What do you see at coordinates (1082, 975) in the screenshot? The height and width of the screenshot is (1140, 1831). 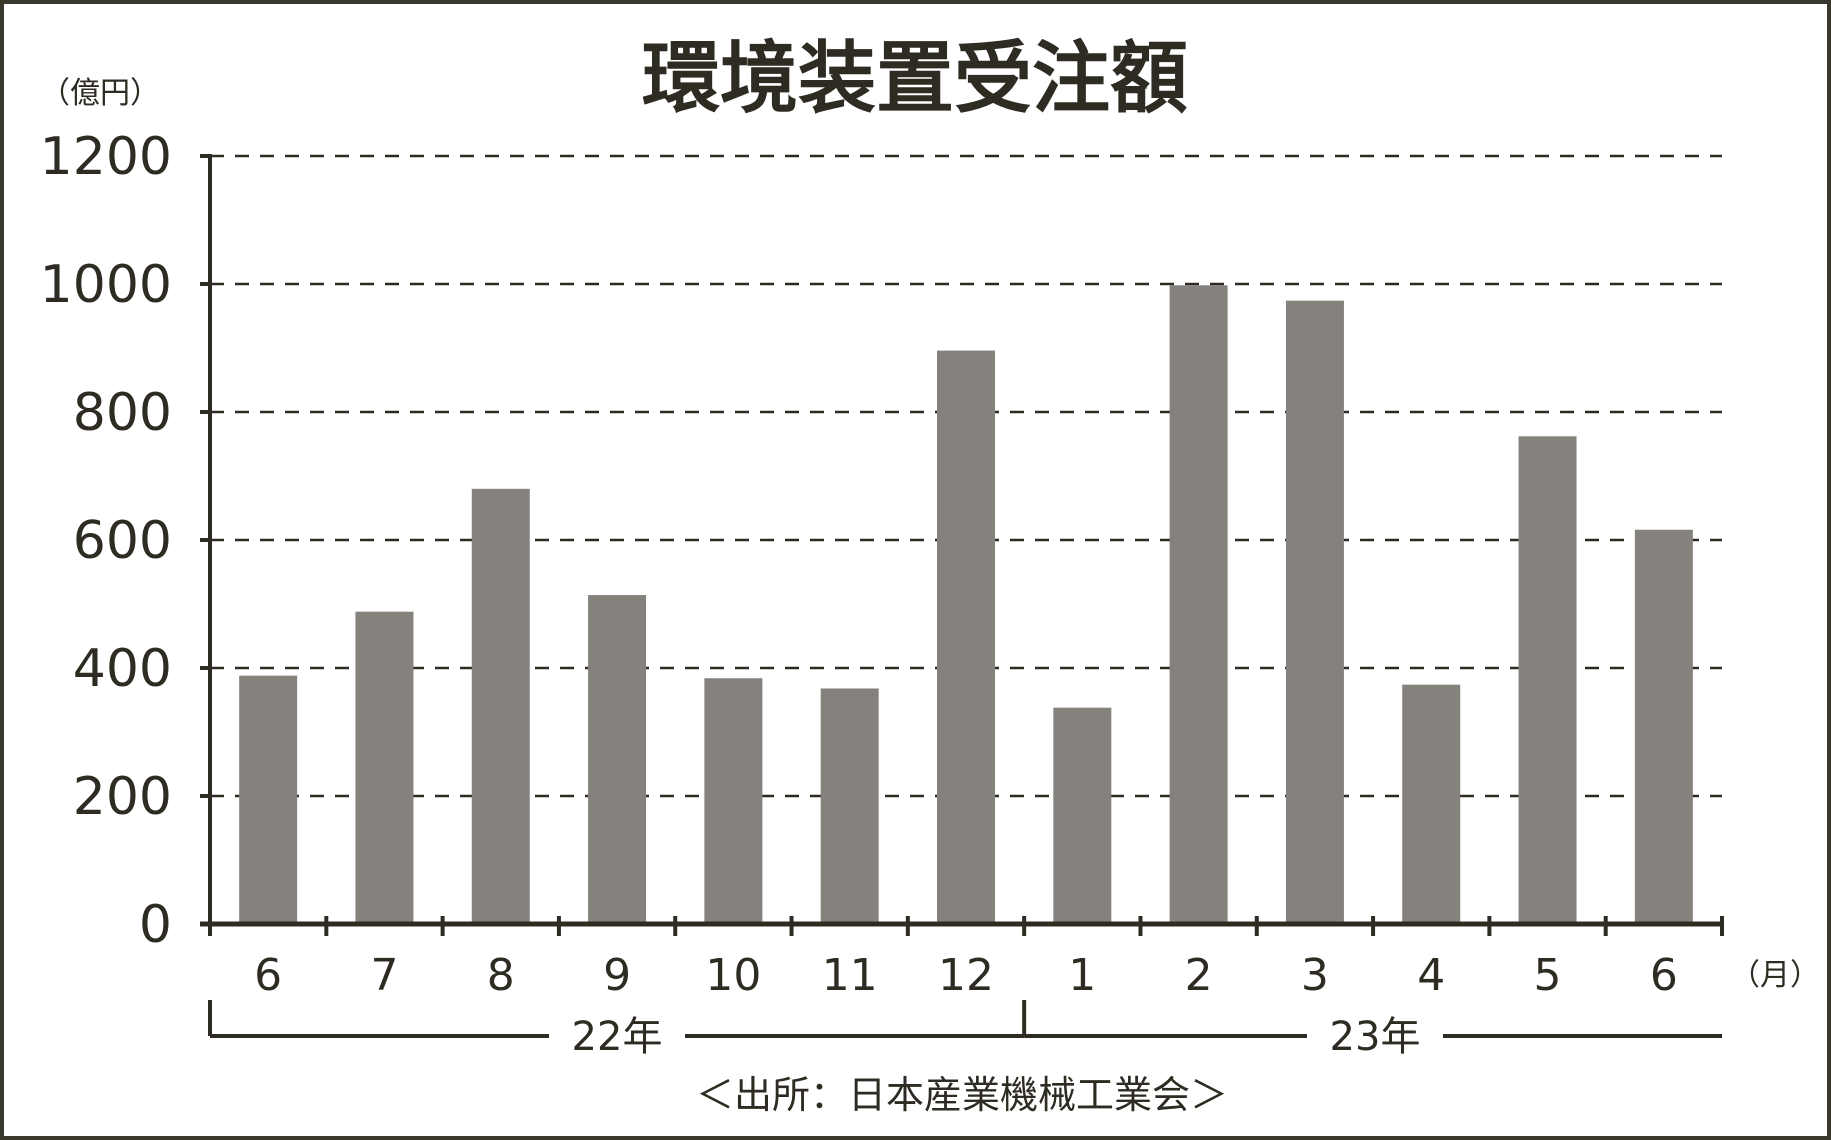 I see `x-tick-label: 1` at bounding box center [1082, 975].